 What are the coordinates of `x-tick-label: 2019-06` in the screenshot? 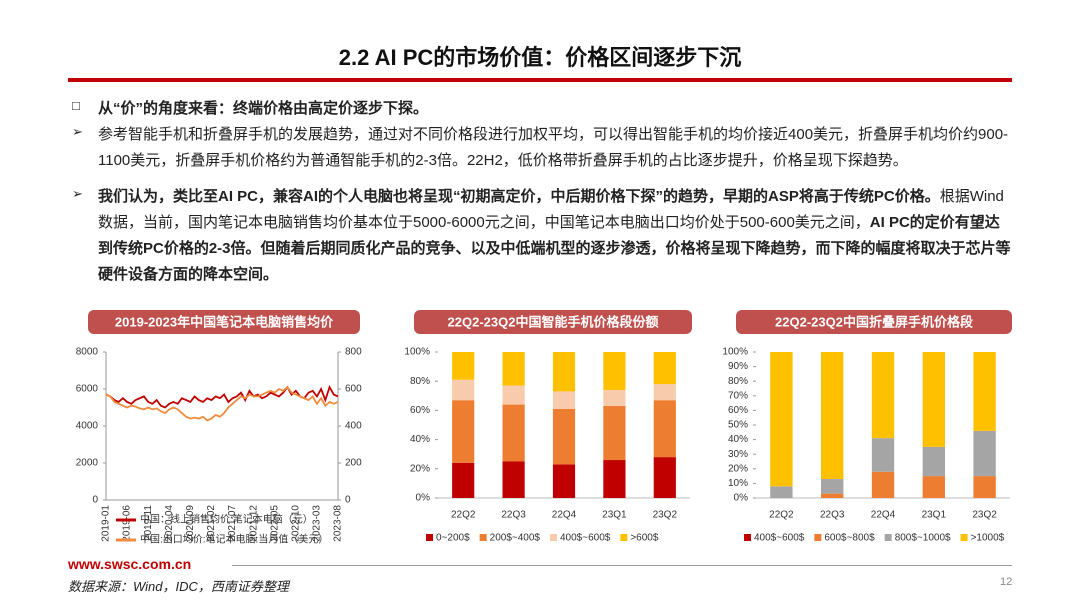 It's located at (127, 523).